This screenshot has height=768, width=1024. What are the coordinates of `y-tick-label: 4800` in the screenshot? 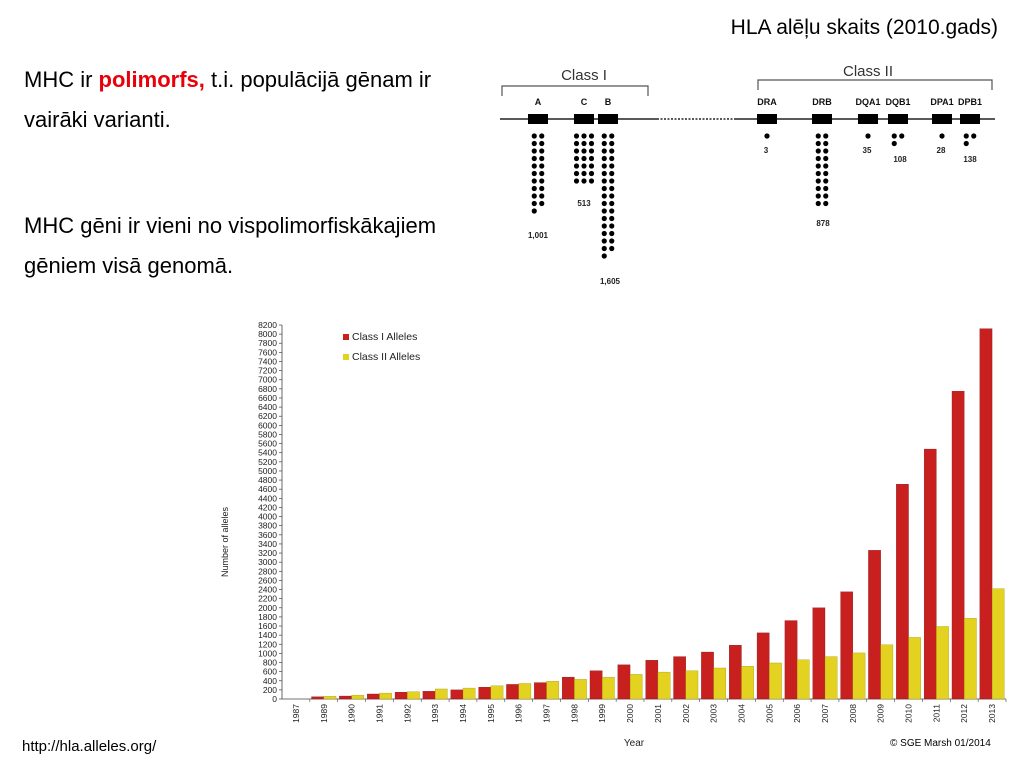 It's located at (267, 480).